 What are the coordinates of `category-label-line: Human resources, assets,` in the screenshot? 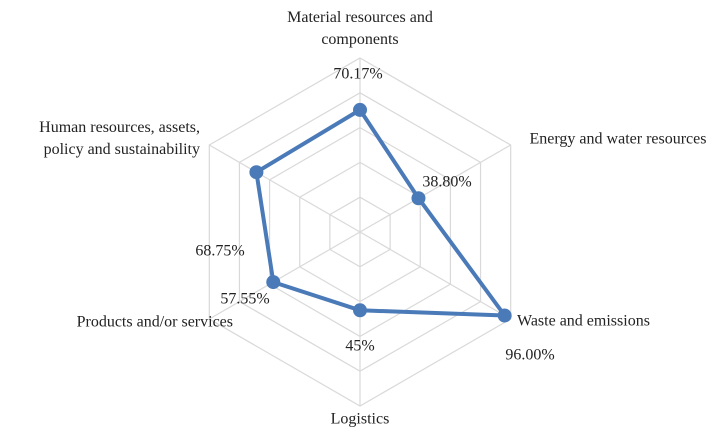 It's located at (119, 127).